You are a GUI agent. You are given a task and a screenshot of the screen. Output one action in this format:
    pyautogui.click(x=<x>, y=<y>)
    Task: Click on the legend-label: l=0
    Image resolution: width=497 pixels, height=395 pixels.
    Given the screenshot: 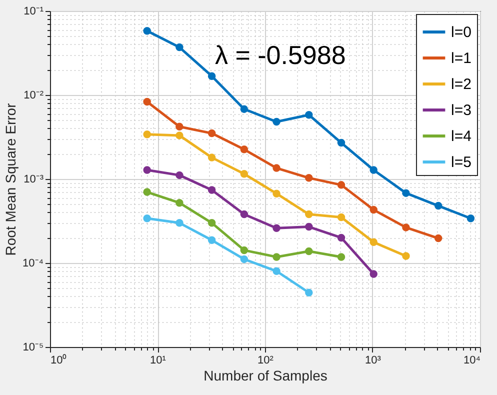 What is the action you would take?
    pyautogui.click(x=461, y=32)
    